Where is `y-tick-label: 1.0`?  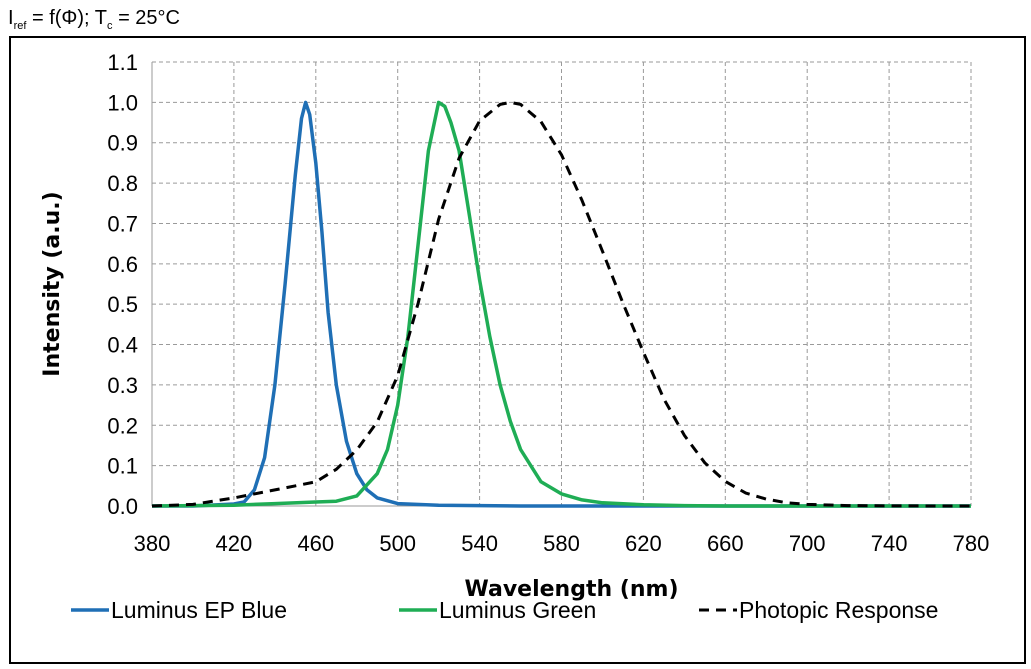 y-tick-label: 1.0 is located at coordinates (122, 102).